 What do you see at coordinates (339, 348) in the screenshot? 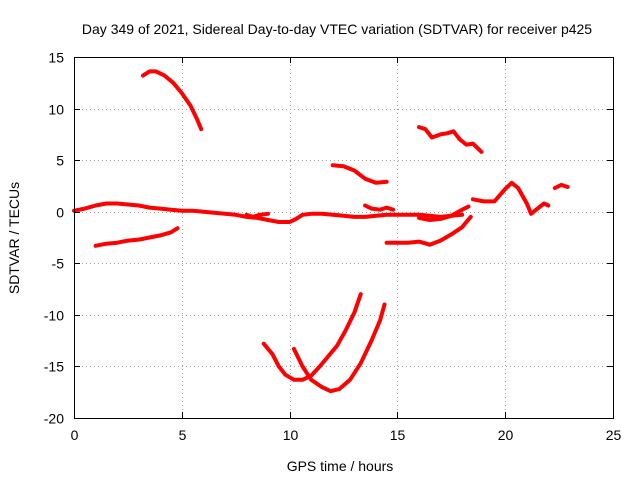
I see `series-arc-v-right` at bounding box center [339, 348].